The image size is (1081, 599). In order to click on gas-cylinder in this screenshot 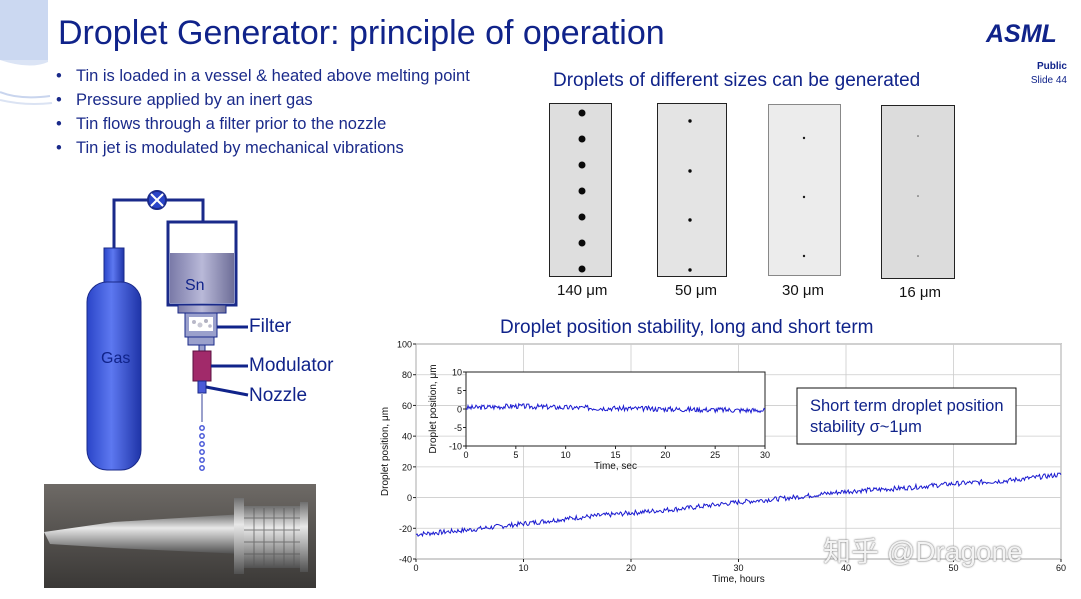, I will do `click(114, 359)`.